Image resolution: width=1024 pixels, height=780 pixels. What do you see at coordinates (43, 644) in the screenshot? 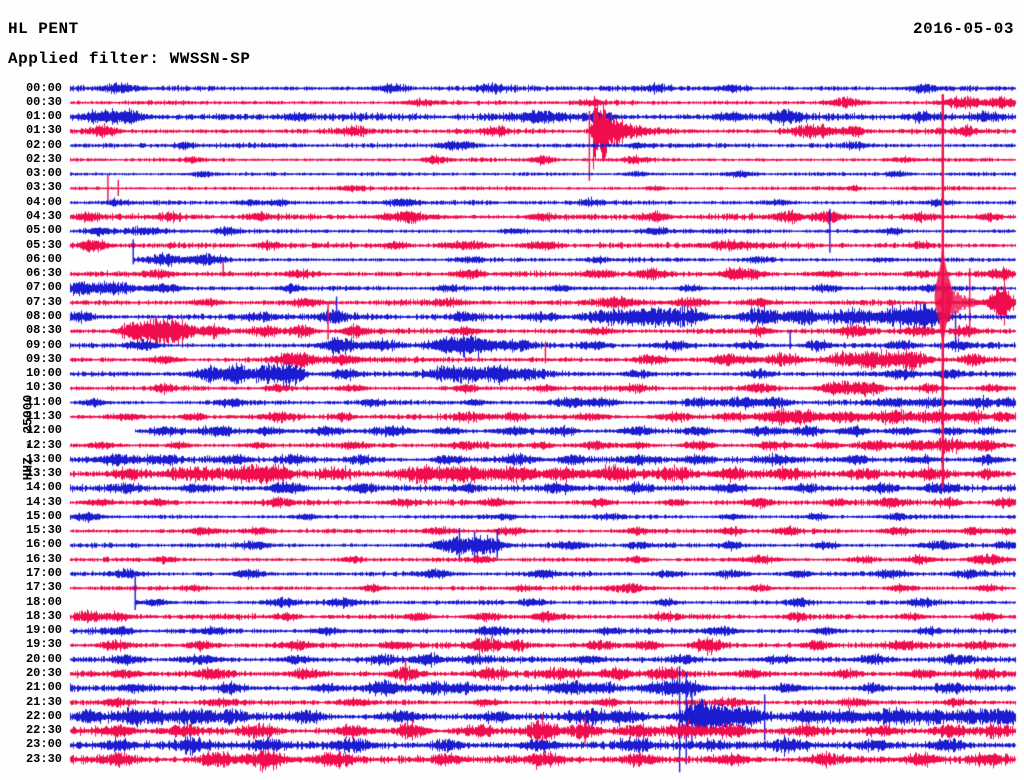
I see `time-label: 19:30` at bounding box center [43, 644].